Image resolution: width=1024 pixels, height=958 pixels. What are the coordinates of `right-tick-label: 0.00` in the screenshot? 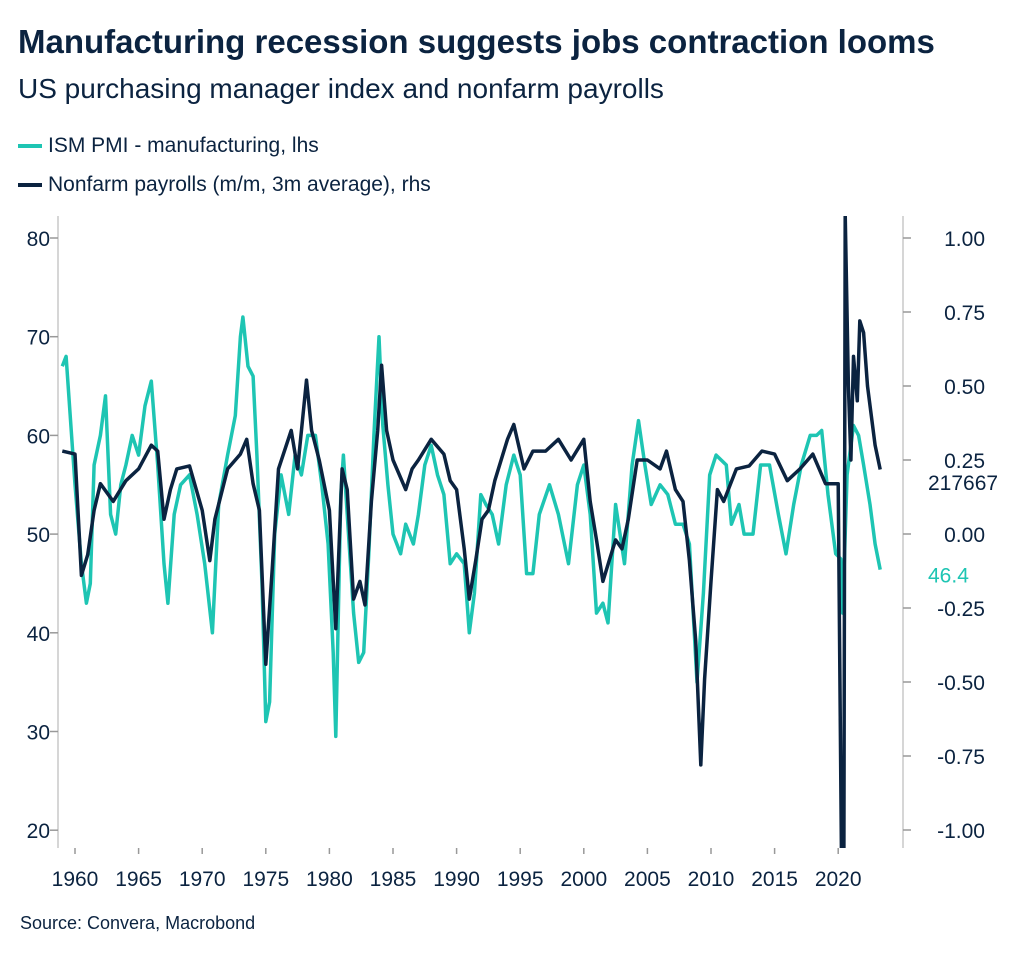 It's located at (964, 535).